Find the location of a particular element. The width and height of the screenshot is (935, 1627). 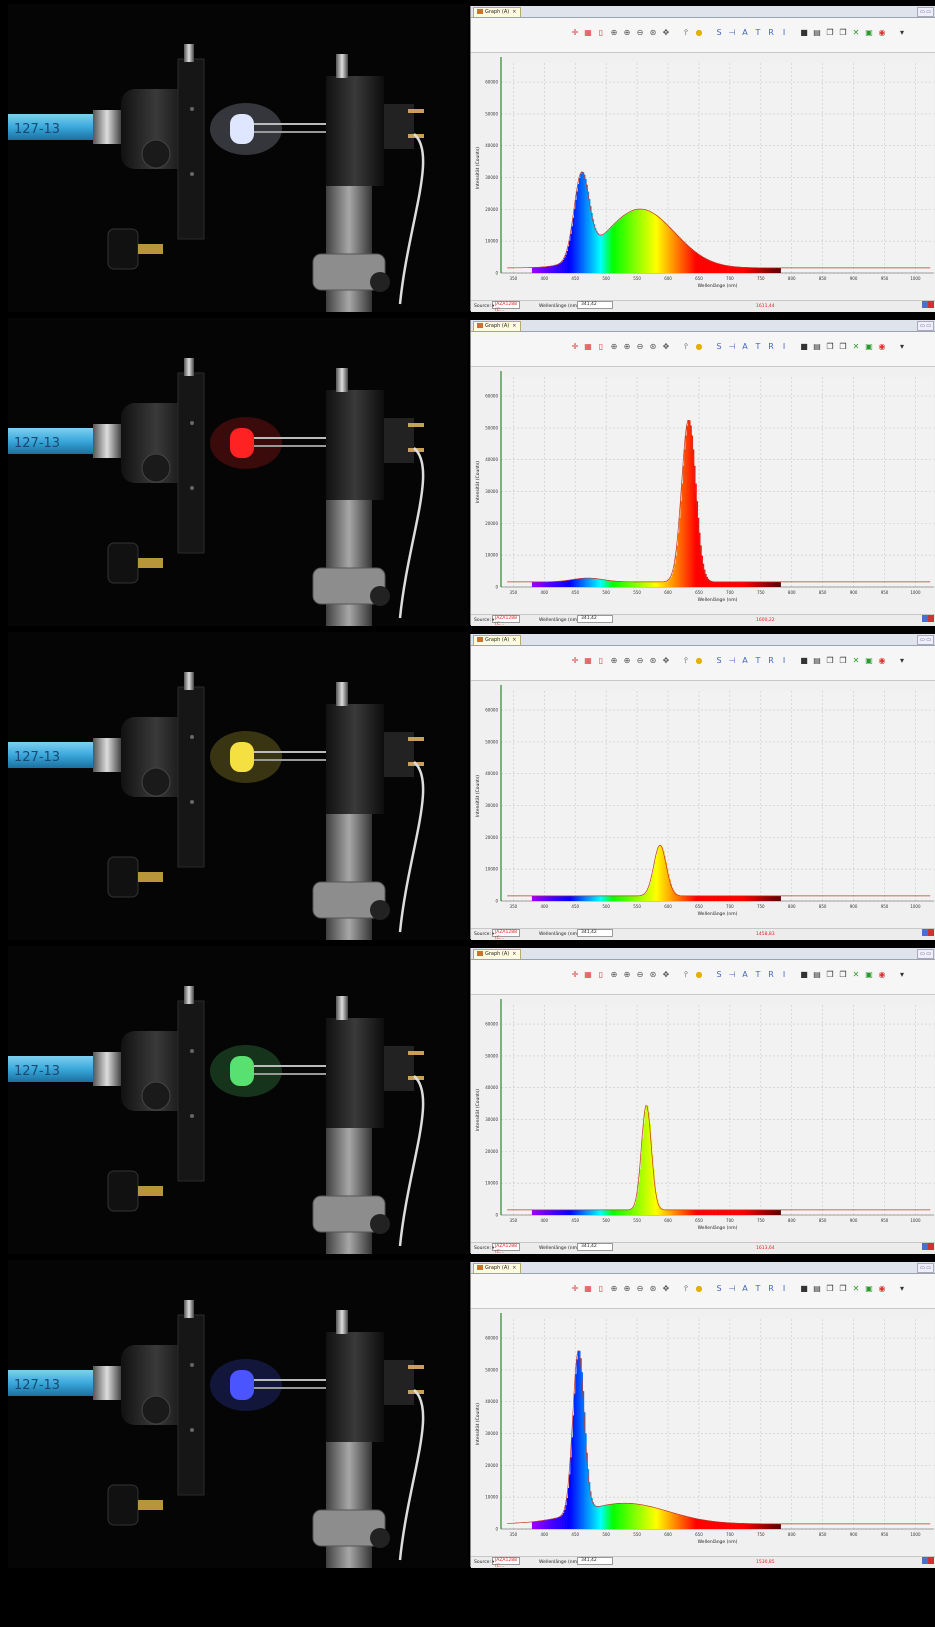

zoom-in-x-icon: ⊕ is located at coordinates (627, 346).